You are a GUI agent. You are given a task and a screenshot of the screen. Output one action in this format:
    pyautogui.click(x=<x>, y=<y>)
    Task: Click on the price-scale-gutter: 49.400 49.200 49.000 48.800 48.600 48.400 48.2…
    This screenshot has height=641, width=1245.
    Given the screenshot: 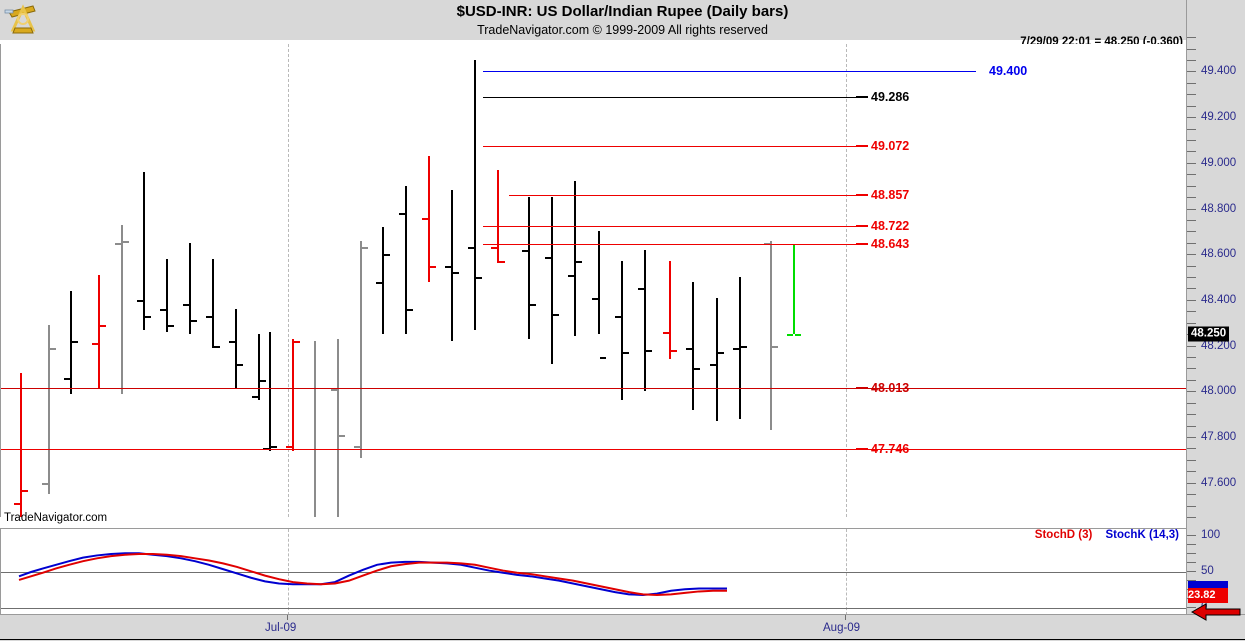 What is the action you would take?
    pyautogui.click(x=1215, y=309)
    